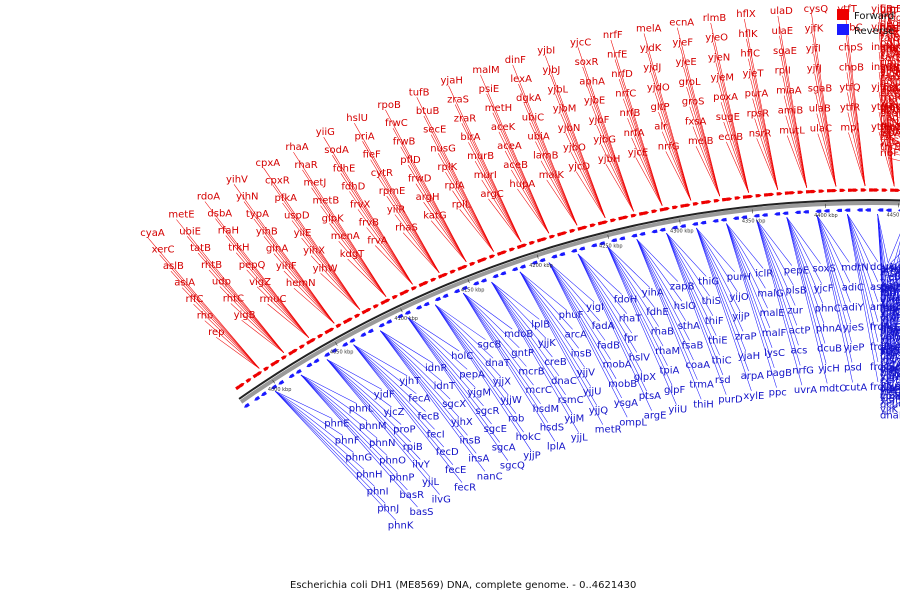 This screenshot has width=900, height=600. I want to click on forward-gene-label: yigB, so click(245, 315).